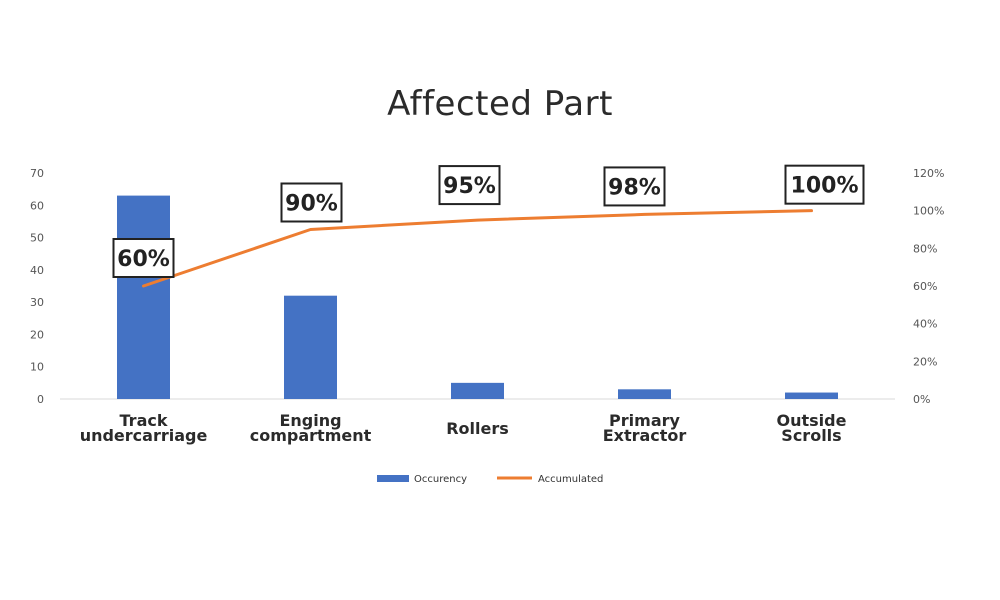 The width and height of the screenshot is (1000, 600). Describe the element at coordinates (925, 286) in the screenshot. I see `y-right-tick-label: 60%` at that location.